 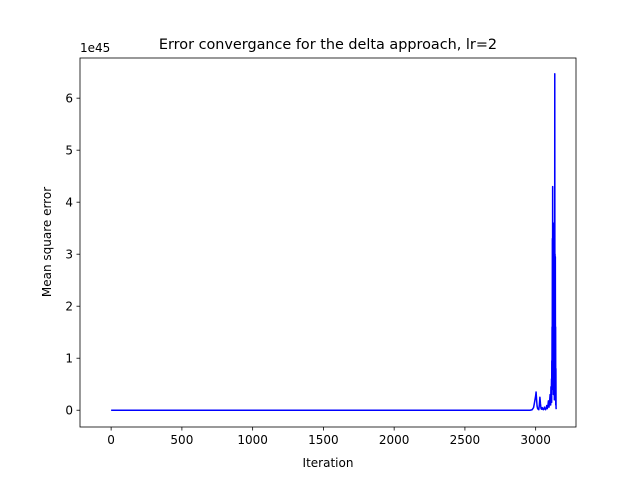 What do you see at coordinates (394, 440) in the screenshot?
I see `x-tick-label: 2000` at bounding box center [394, 440].